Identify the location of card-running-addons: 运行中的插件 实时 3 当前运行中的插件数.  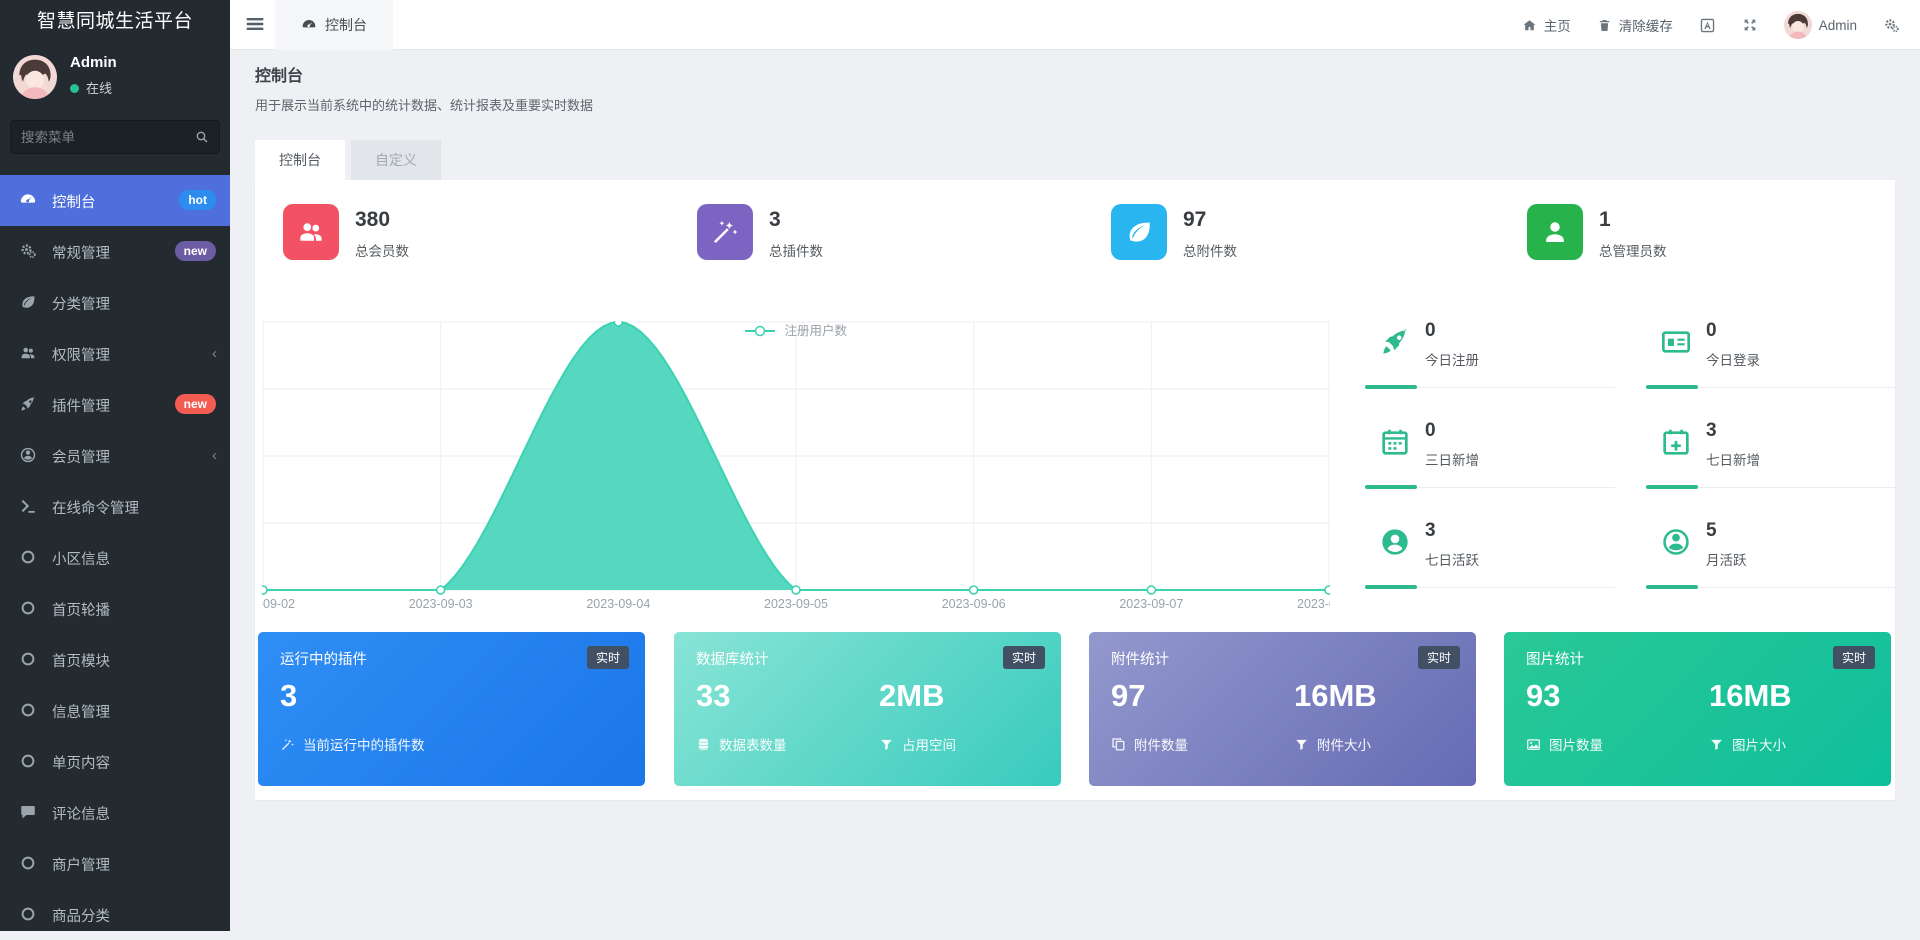
(451, 709).